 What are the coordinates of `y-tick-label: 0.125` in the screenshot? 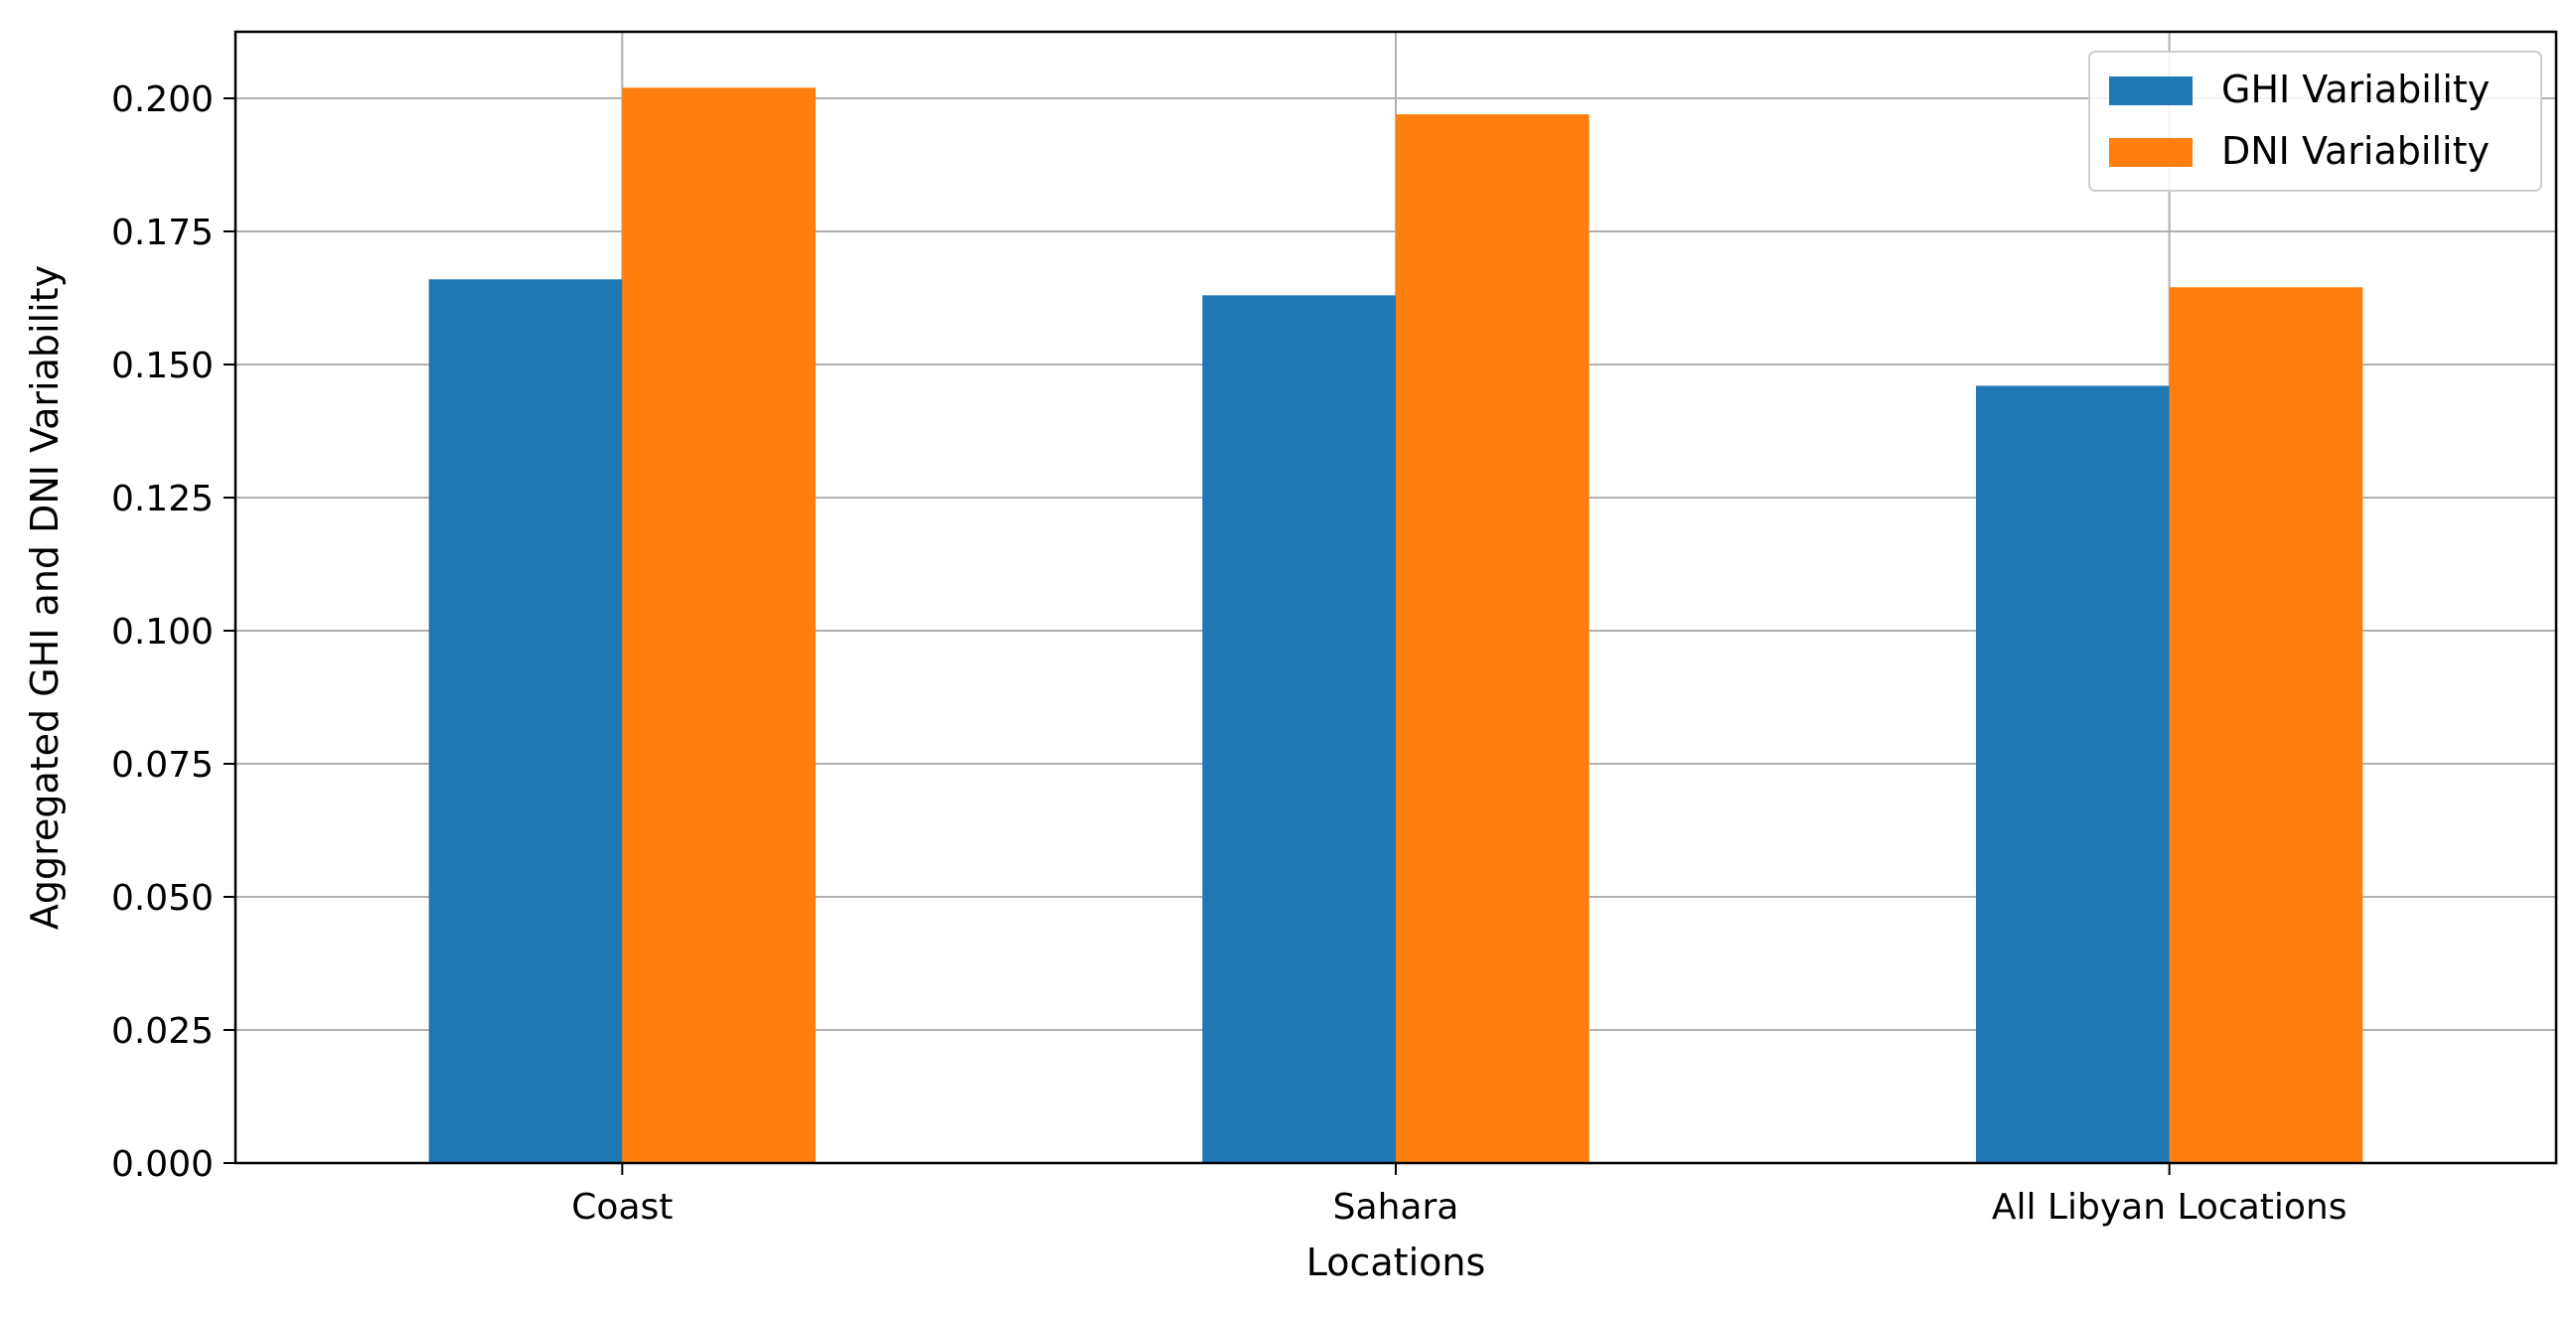 It's located at (163, 499).